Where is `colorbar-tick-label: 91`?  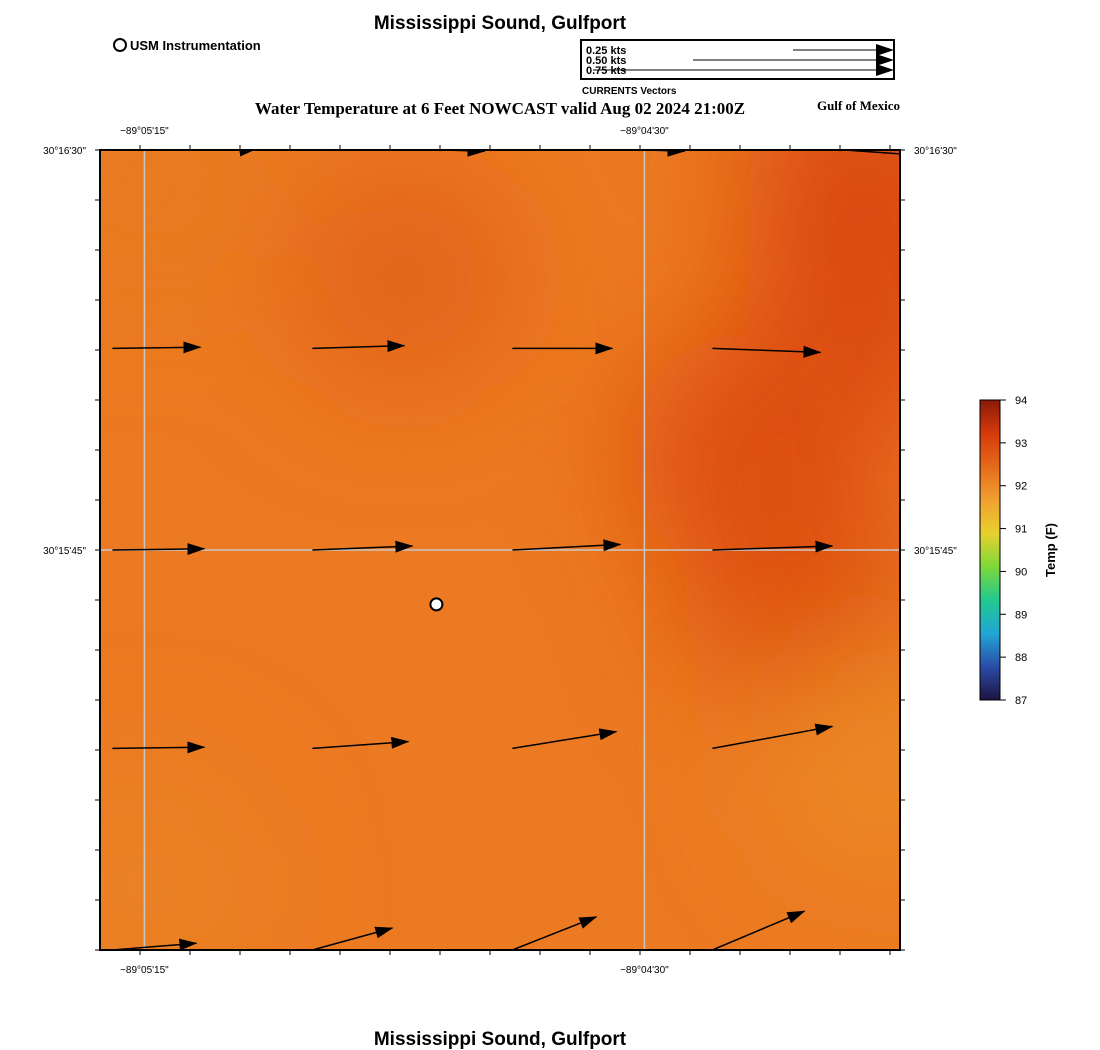 colorbar-tick-label: 91 is located at coordinates (1021, 530).